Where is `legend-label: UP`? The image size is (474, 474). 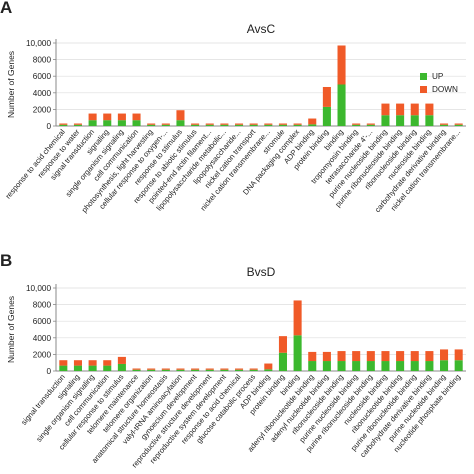
legend-label: UP is located at coordinates (438, 76).